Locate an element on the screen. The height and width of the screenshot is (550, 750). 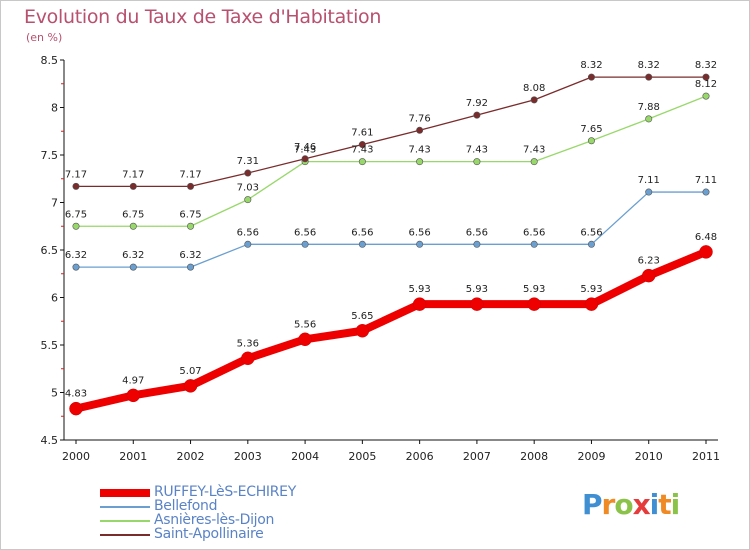
x-tick-label: 2002 is located at coordinates (191, 456).